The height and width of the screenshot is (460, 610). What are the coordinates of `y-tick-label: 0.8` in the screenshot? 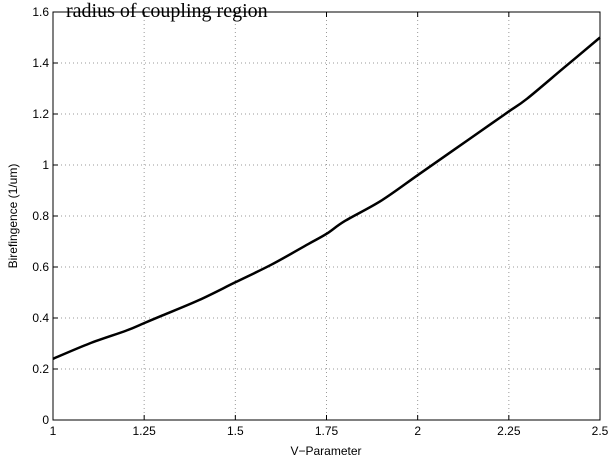 It's located at (40, 216).